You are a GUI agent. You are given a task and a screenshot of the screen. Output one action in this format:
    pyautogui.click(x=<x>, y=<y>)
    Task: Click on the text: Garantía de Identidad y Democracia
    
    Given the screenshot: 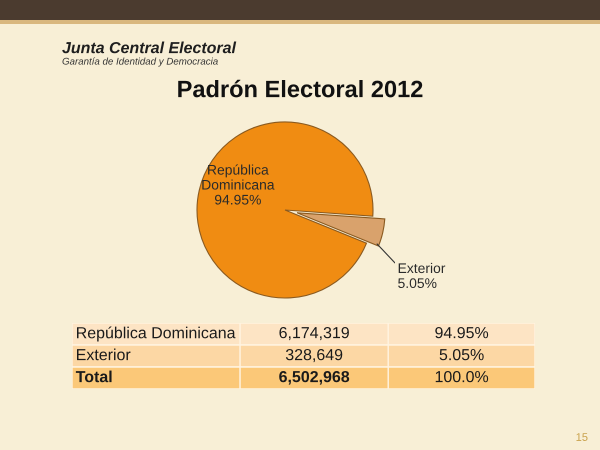 What is the action you would take?
    pyautogui.click(x=140, y=62)
    